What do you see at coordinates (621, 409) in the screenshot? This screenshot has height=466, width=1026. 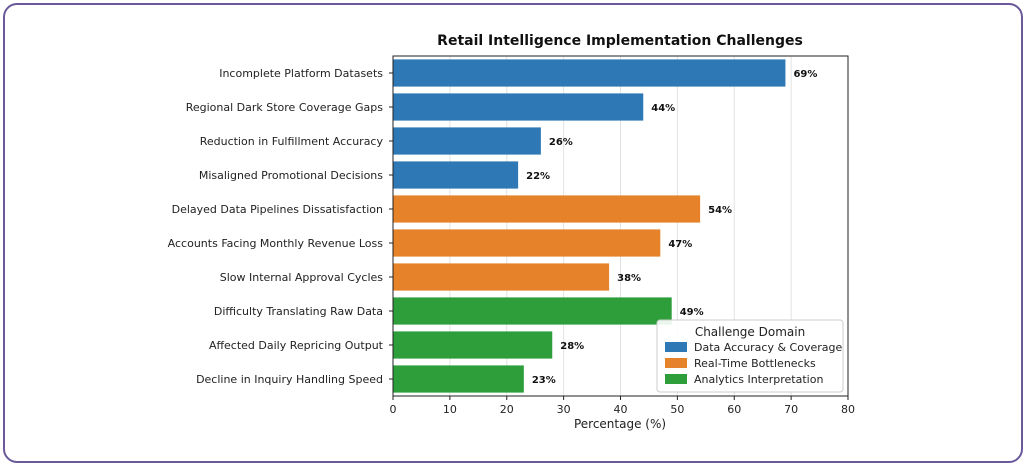 I see `x-tick-label: 40` at bounding box center [621, 409].